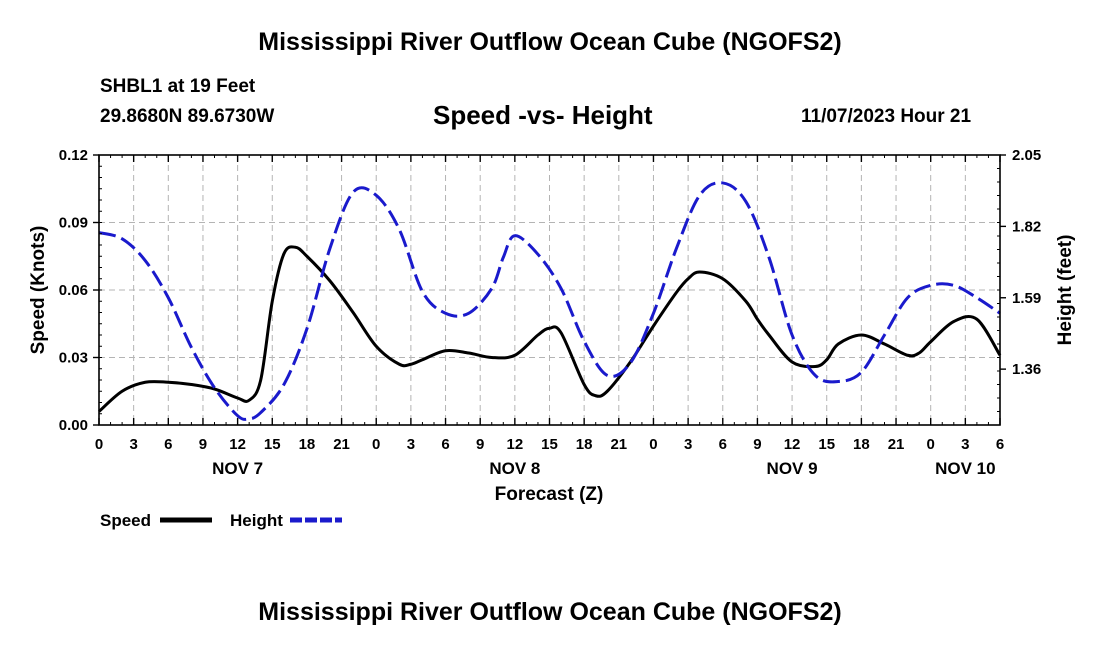 The image size is (1100, 650). Describe the element at coordinates (256, 520) in the screenshot. I see `legend-label-height: Height` at that location.